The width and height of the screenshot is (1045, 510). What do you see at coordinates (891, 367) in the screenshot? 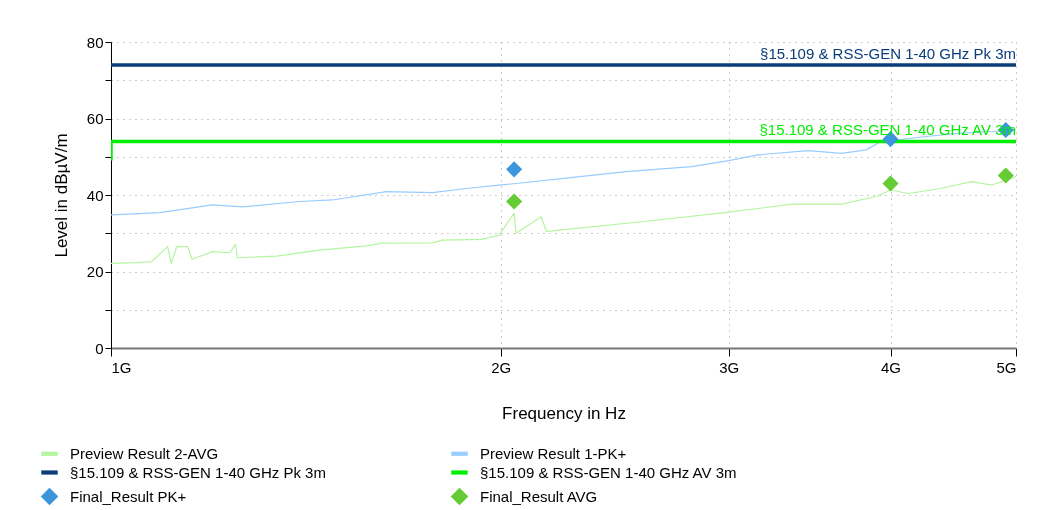
I see `x-tick-label: 4G` at bounding box center [891, 367].